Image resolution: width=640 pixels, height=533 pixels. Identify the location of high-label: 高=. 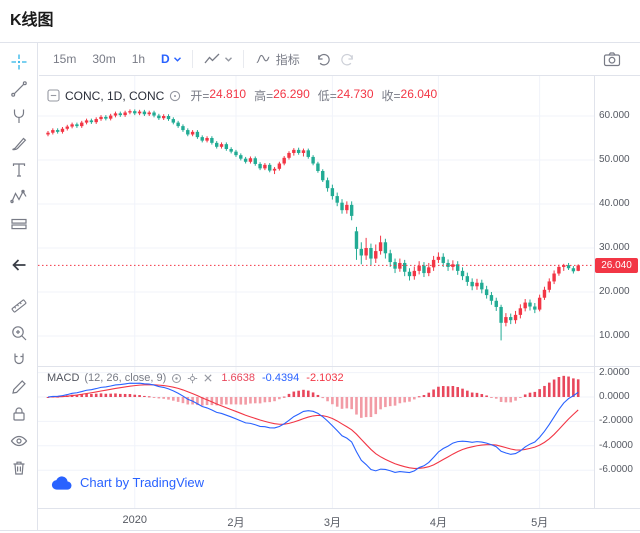
(264, 96).